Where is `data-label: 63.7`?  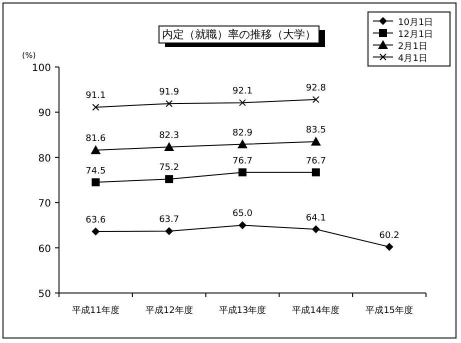 data-label: 63.7 is located at coordinates (169, 220).